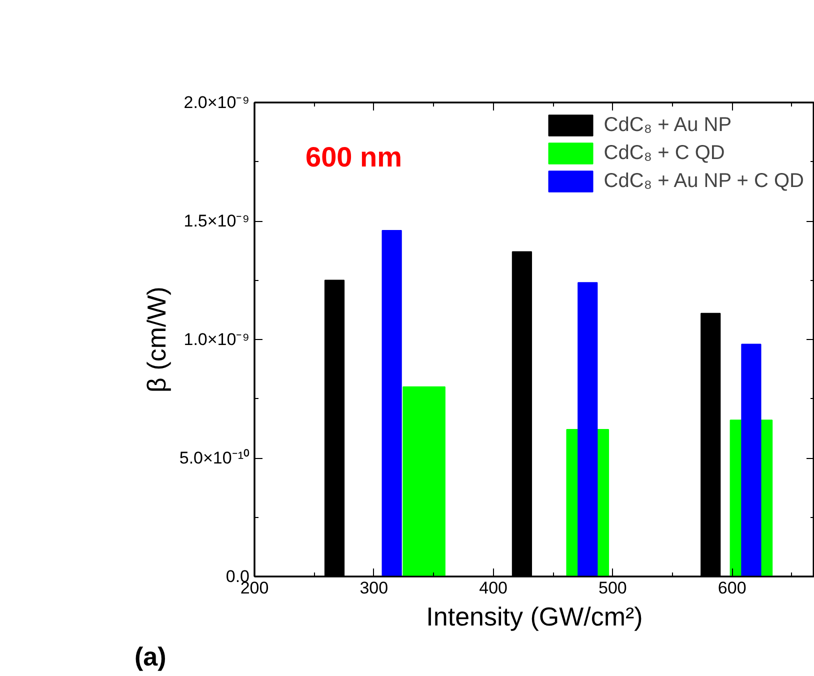 This screenshot has width=814, height=676. Describe the element at coordinates (217, 339) in the screenshot. I see `y-tick-label: 1.0×10⁻⁹` at that location.